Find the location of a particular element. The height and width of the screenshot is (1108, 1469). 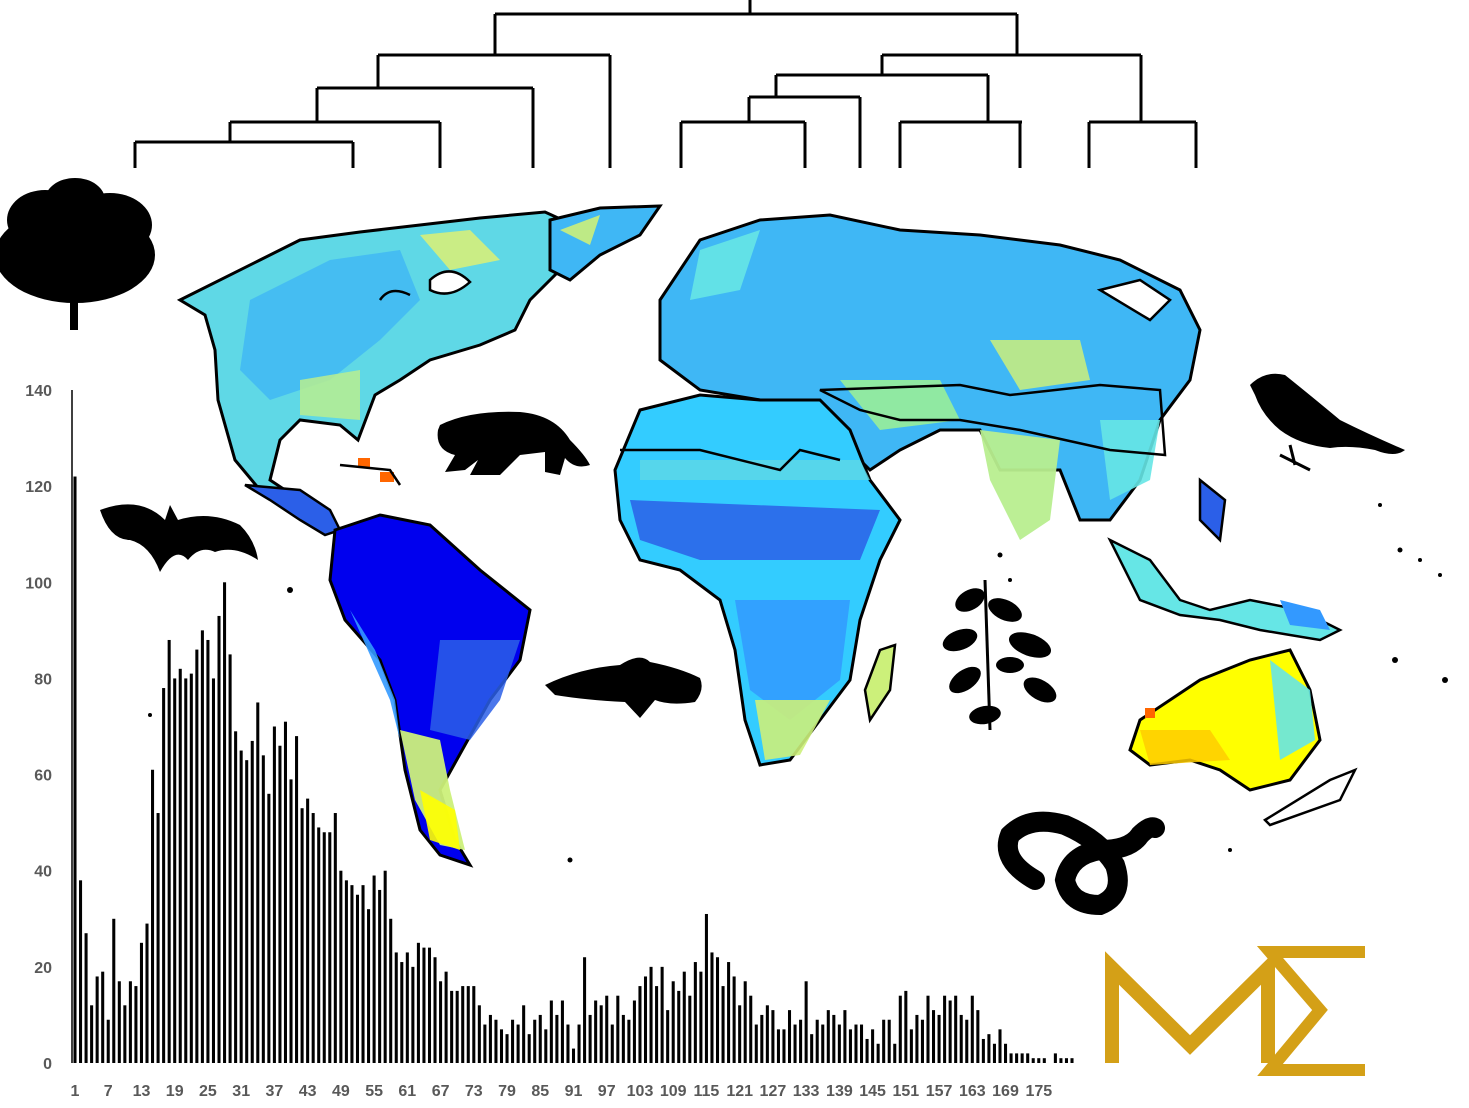

y-axis-ticks: 0 20 40 60 80 100 120 140 is located at coordinates (38, 728).